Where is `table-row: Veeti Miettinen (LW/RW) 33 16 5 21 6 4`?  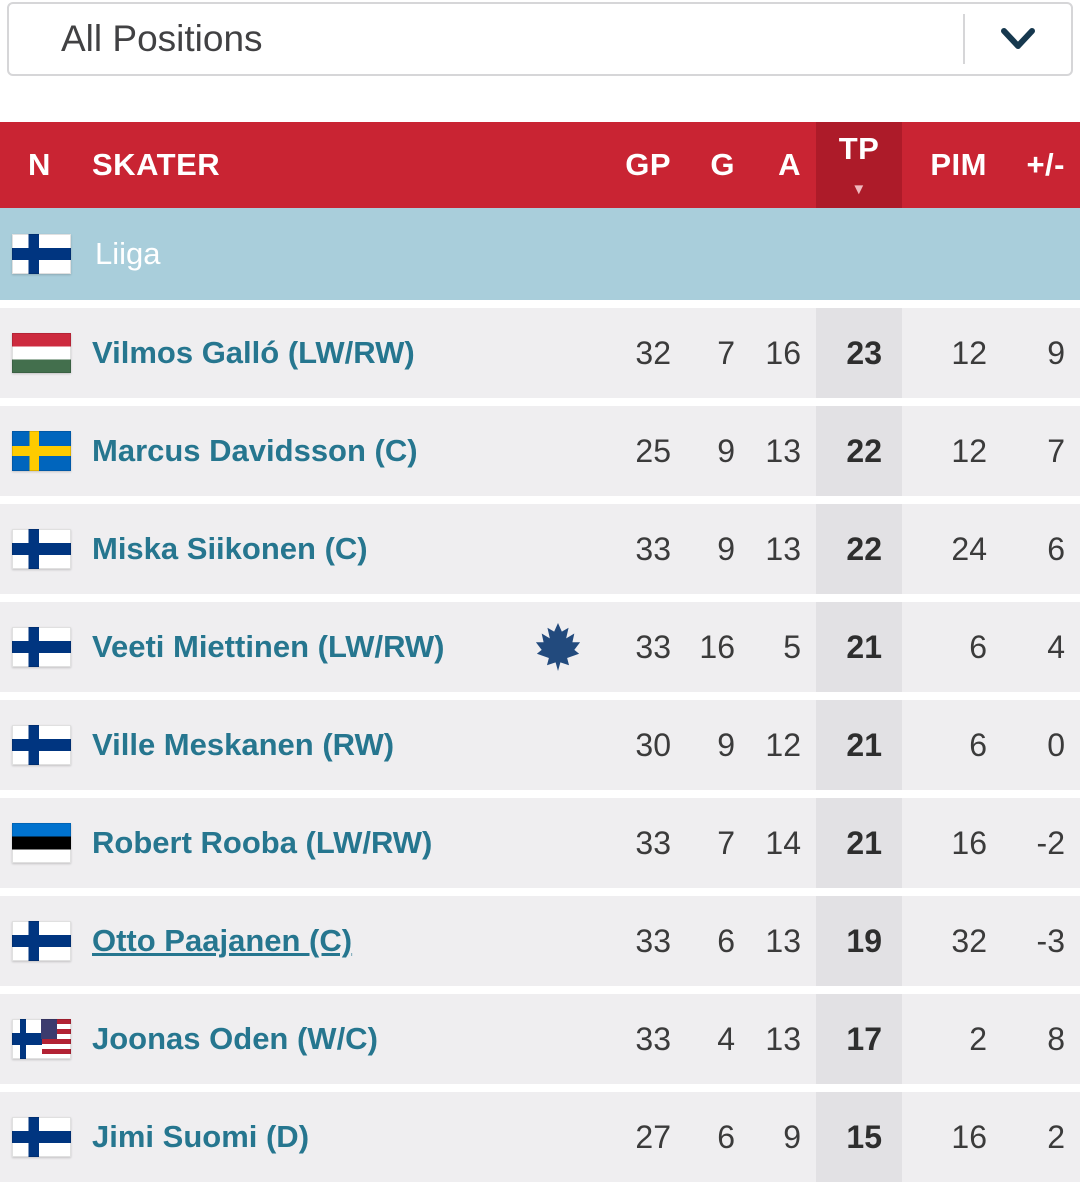
table-row: Veeti Miettinen (LW/RW) 33 16 5 21 6 4 is located at coordinates (540, 647).